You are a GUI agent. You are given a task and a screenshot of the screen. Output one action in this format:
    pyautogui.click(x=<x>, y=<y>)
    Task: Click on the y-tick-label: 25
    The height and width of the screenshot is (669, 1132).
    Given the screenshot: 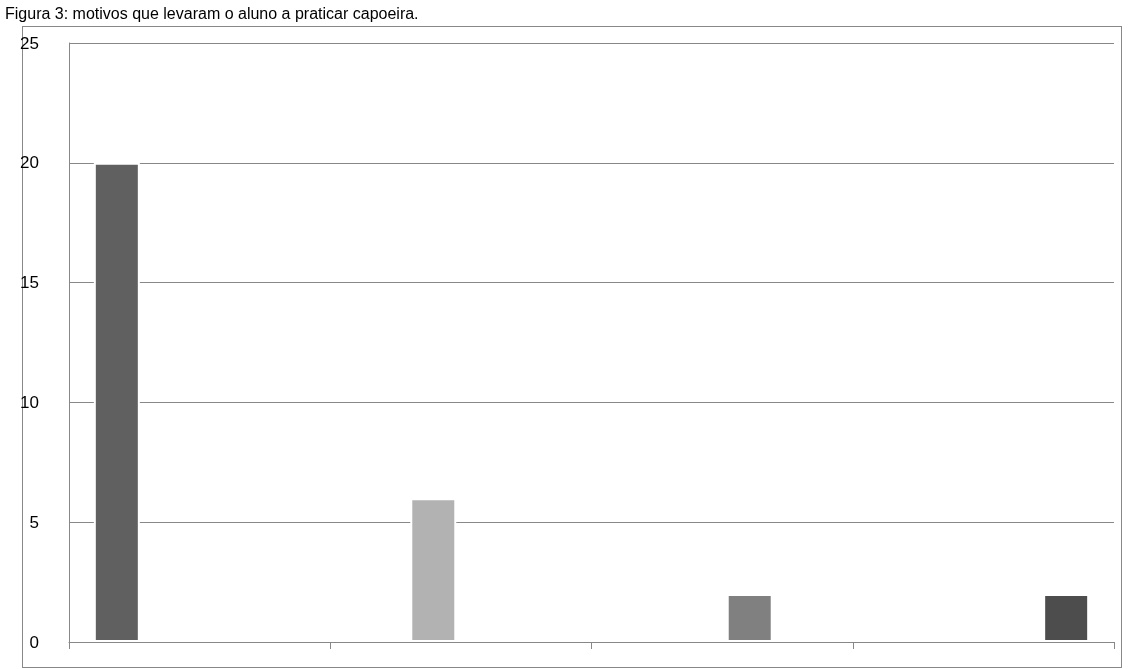 What is the action you would take?
    pyautogui.click(x=29, y=43)
    